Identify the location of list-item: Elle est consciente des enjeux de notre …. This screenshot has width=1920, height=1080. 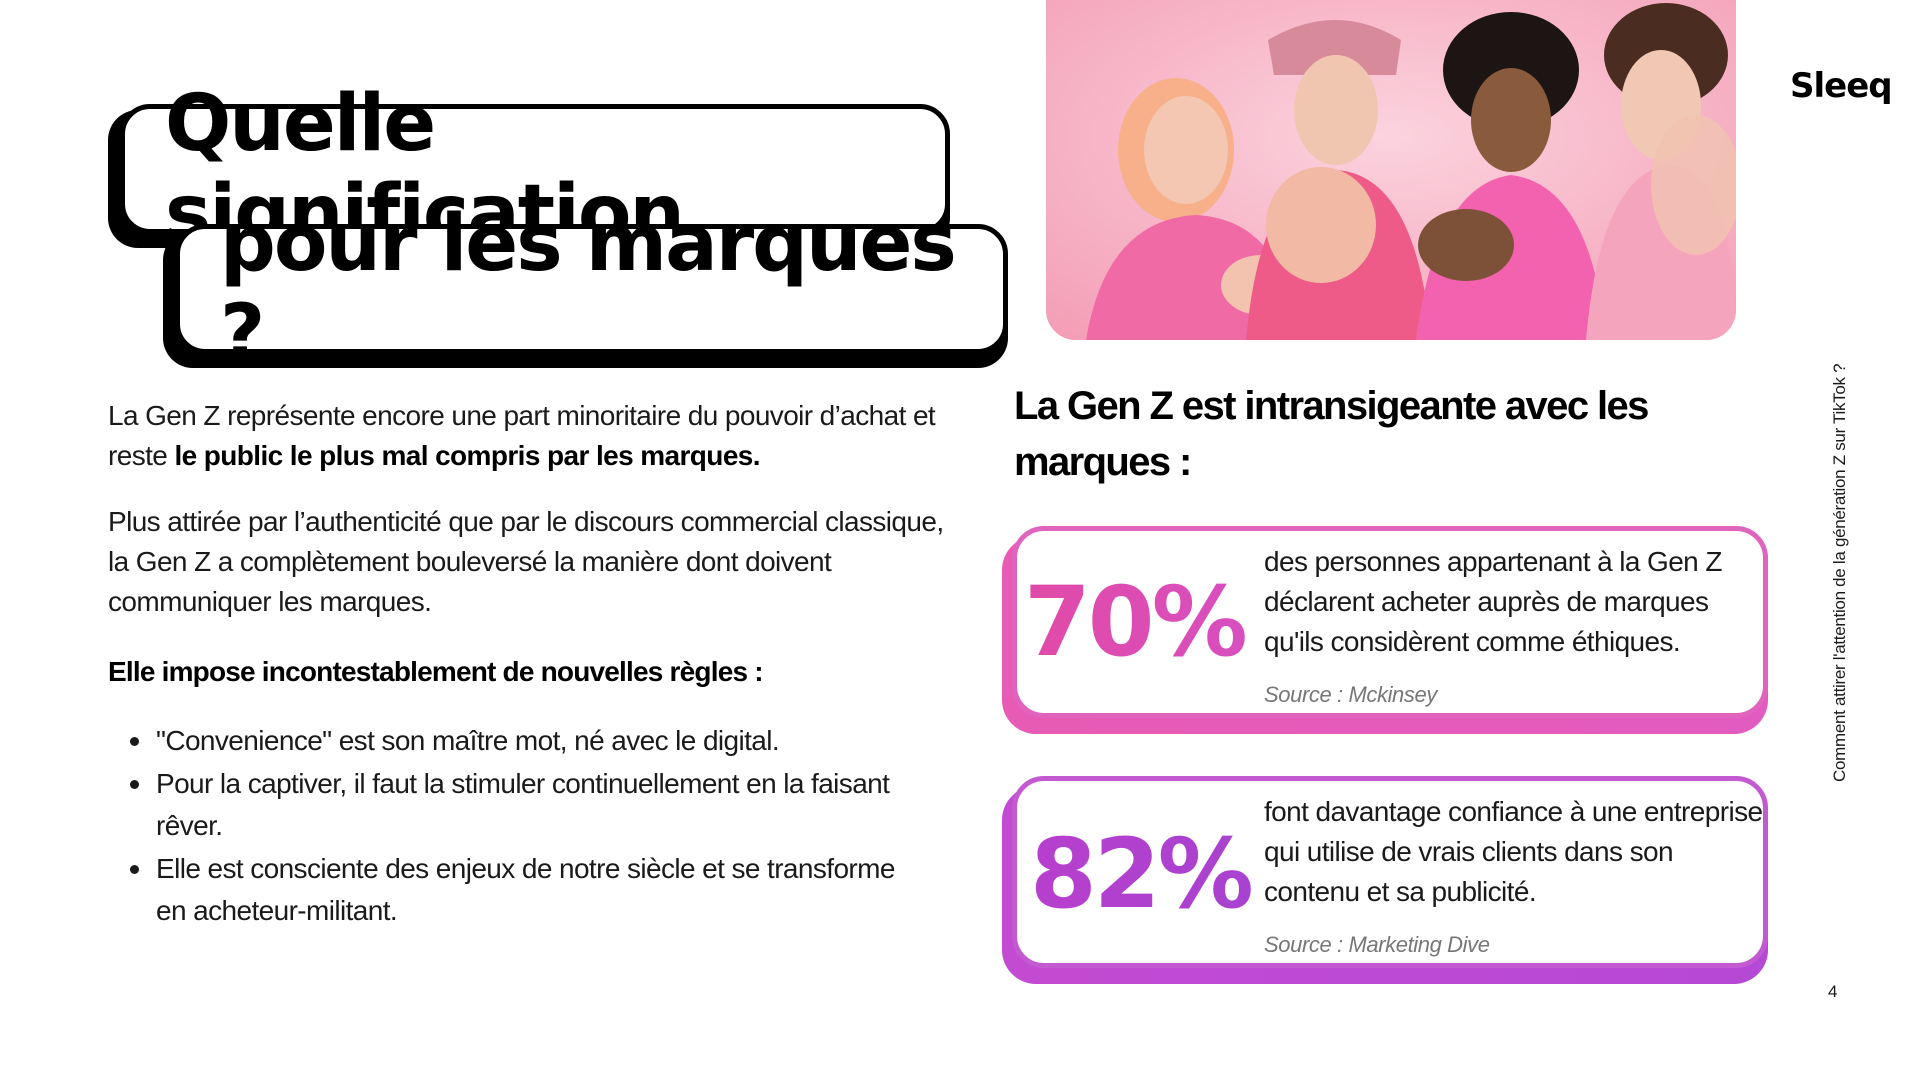
(508, 890).